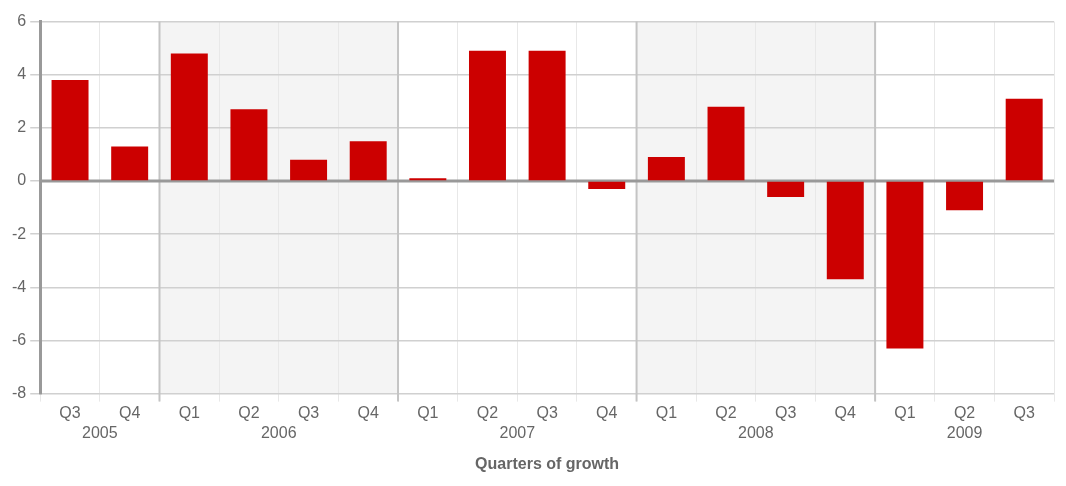 The width and height of the screenshot is (1066, 486). What do you see at coordinates (22, 74) in the screenshot?
I see `y-tick-label: 4` at bounding box center [22, 74].